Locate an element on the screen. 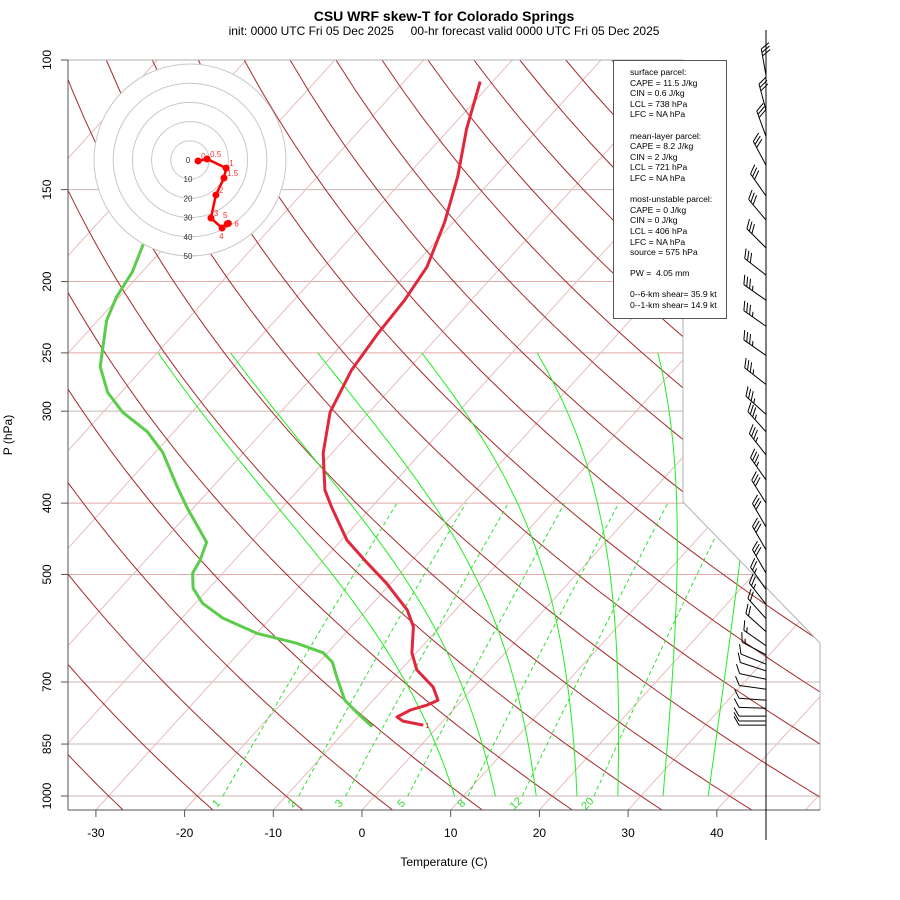  hodograph-ring is located at coordinates (190, 160).